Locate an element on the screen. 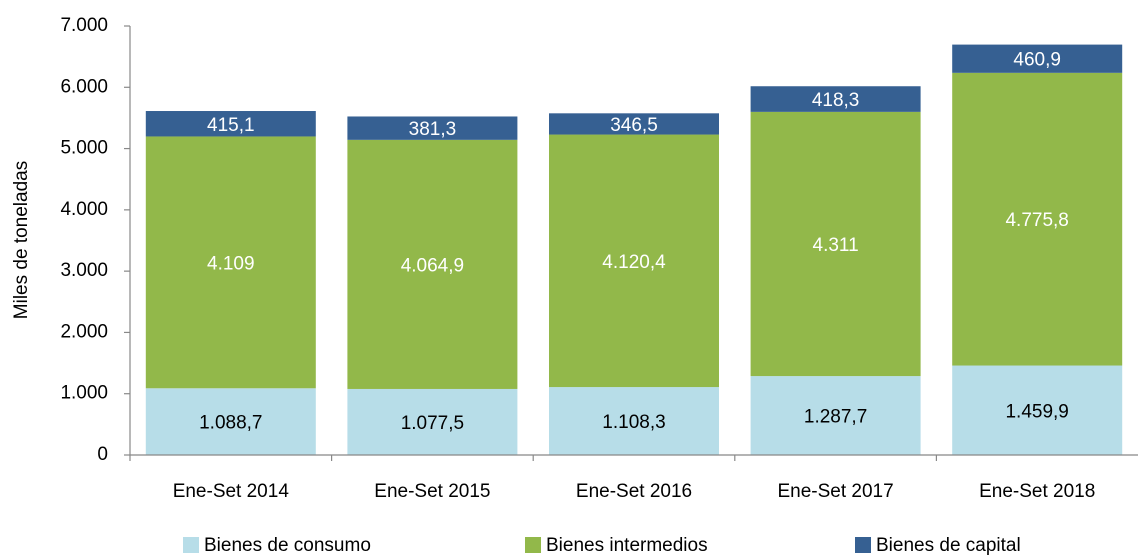  y-tick-label: 0 is located at coordinates (102, 454).